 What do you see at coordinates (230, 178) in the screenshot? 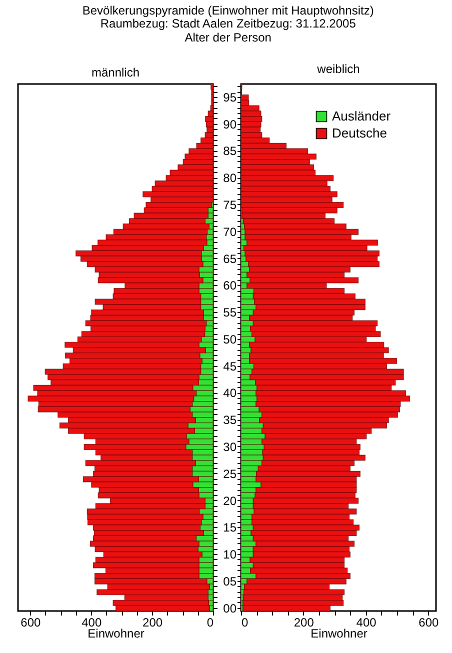
I see `y-tick-label: 80` at bounding box center [230, 178].